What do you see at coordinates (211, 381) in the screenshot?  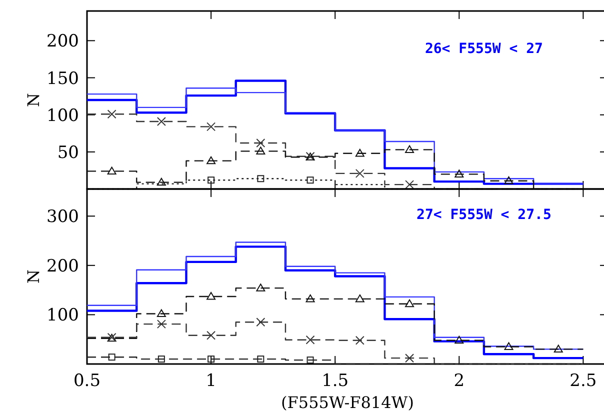 I see `x-tick-label: 1` at bounding box center [211, 381].